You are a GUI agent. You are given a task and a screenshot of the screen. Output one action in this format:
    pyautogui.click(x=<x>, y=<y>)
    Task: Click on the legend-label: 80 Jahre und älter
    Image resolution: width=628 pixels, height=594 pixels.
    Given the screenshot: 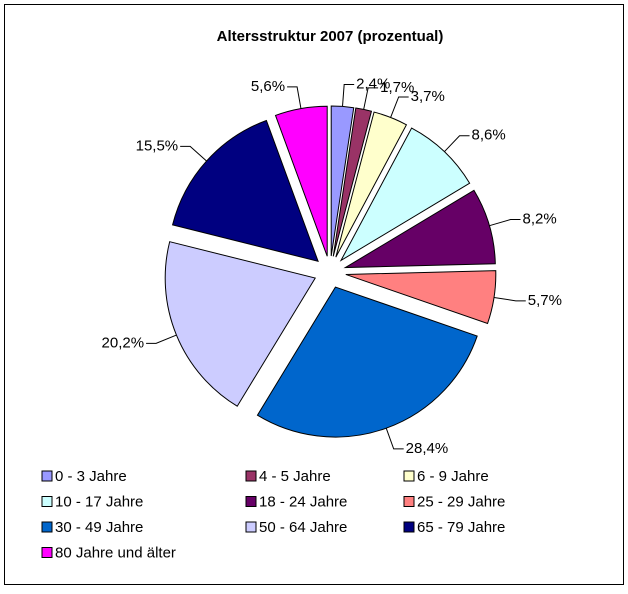 What is the action you would take?
    pyautogui.click(x=115, y=552)
    